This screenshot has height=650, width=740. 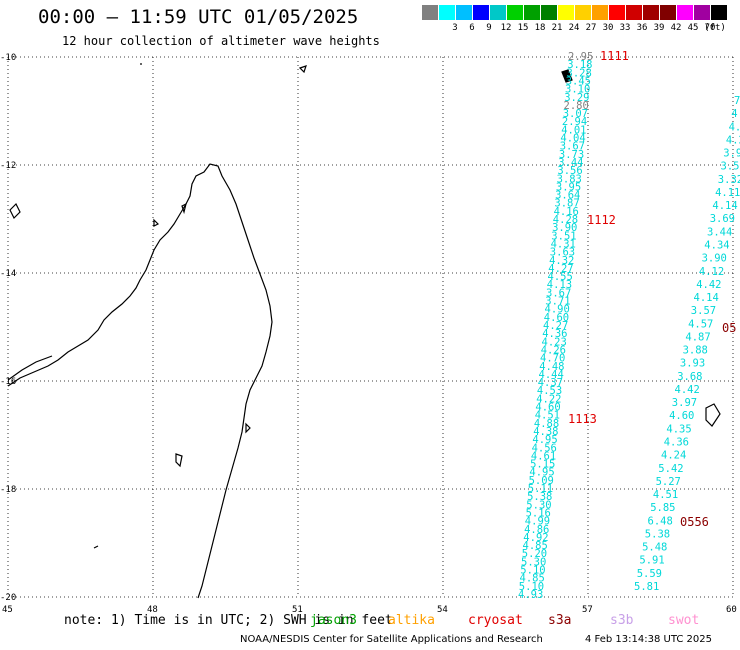 What do you see at coordinates (591, 28) in the screenshot?
I see `legend-label: 27` at bounding box center [591, 28].